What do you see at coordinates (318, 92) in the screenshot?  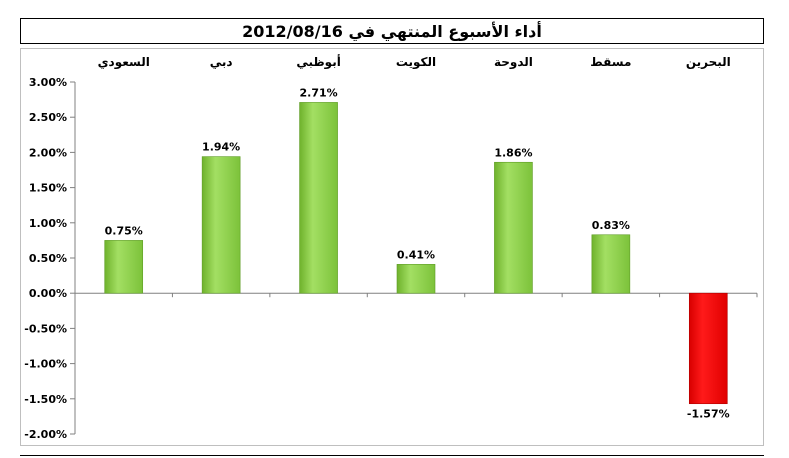 I see `data-label: 2.71%` at bounding box center [318, 92].